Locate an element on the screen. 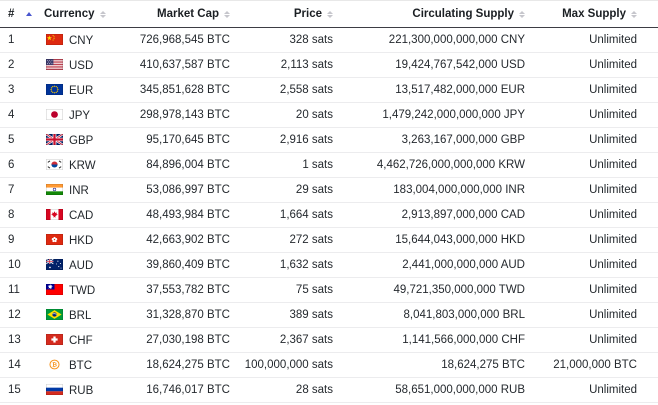  circulating-supply-cell: 3,263,167,000,000 GBP is located at coordinates (429, 140).